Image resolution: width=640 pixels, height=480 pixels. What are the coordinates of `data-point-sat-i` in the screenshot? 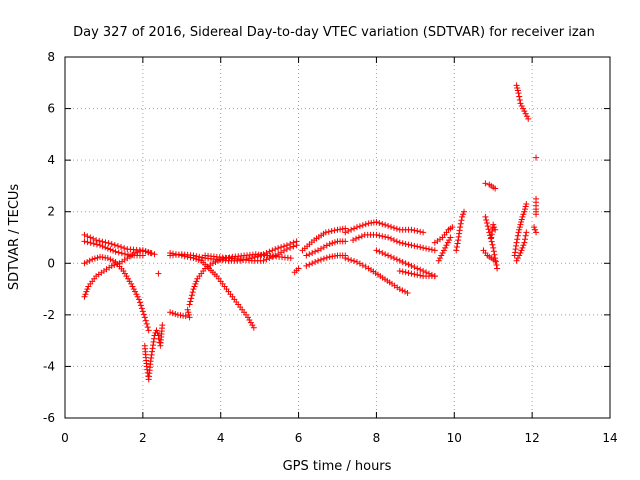 It's located at (198, 259).